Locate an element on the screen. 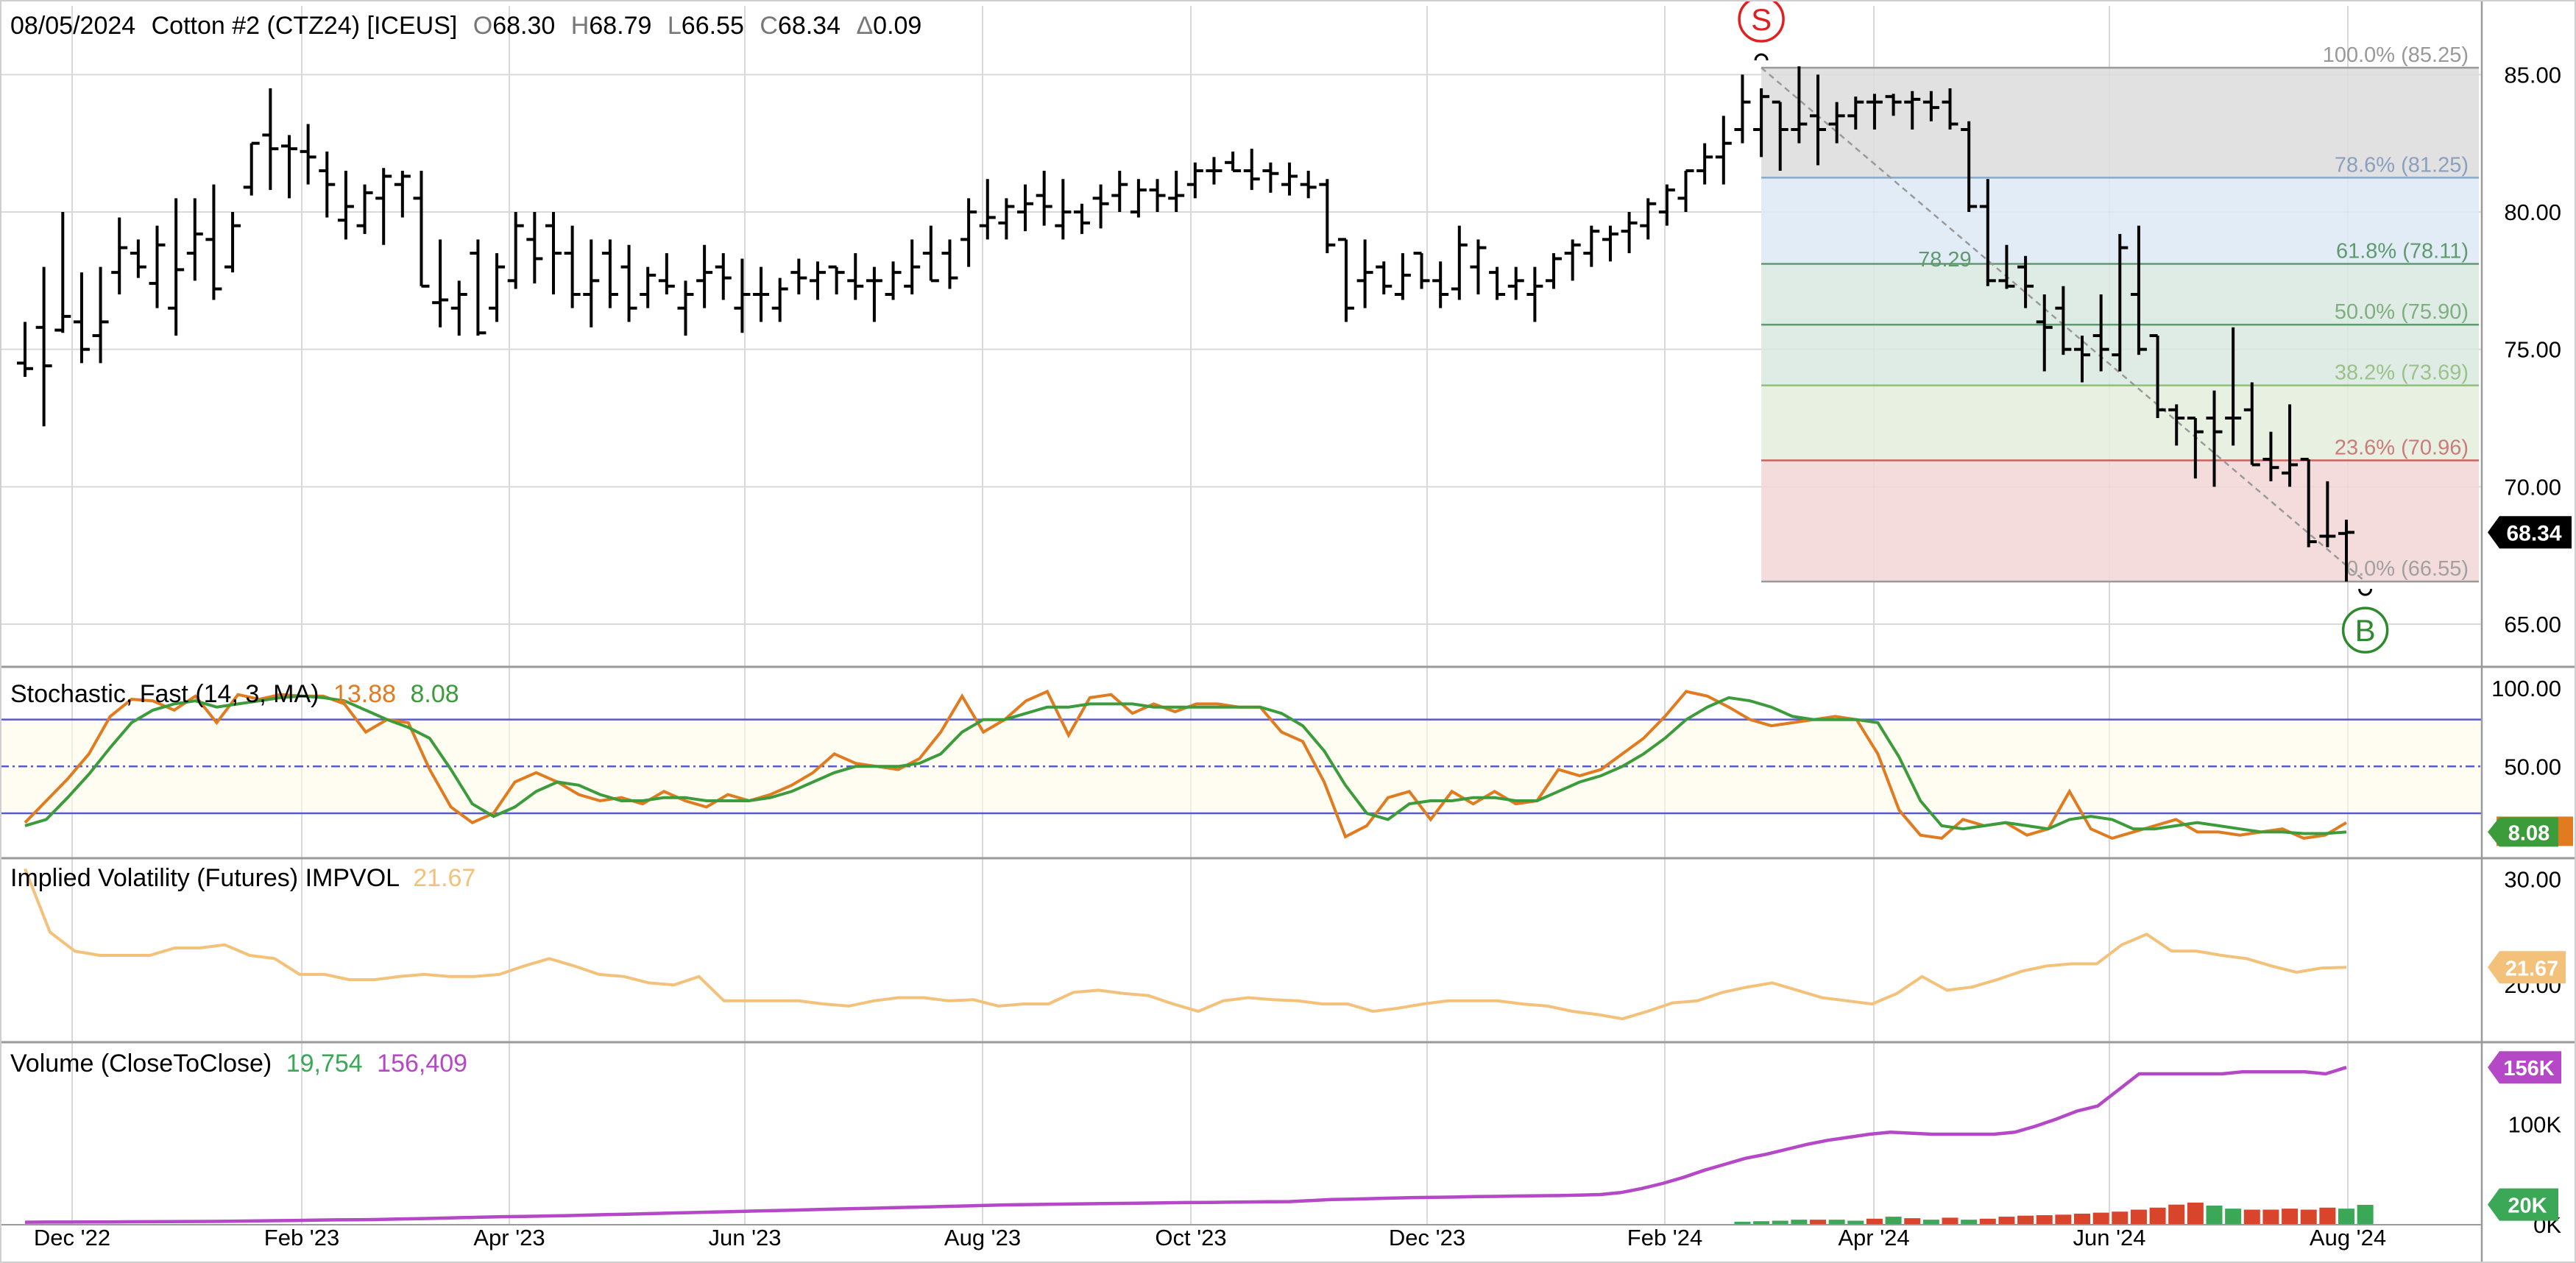 The image size is (2576, 1263). price-y-tick-label: 85.00 is located at coordinates (2532, 75).